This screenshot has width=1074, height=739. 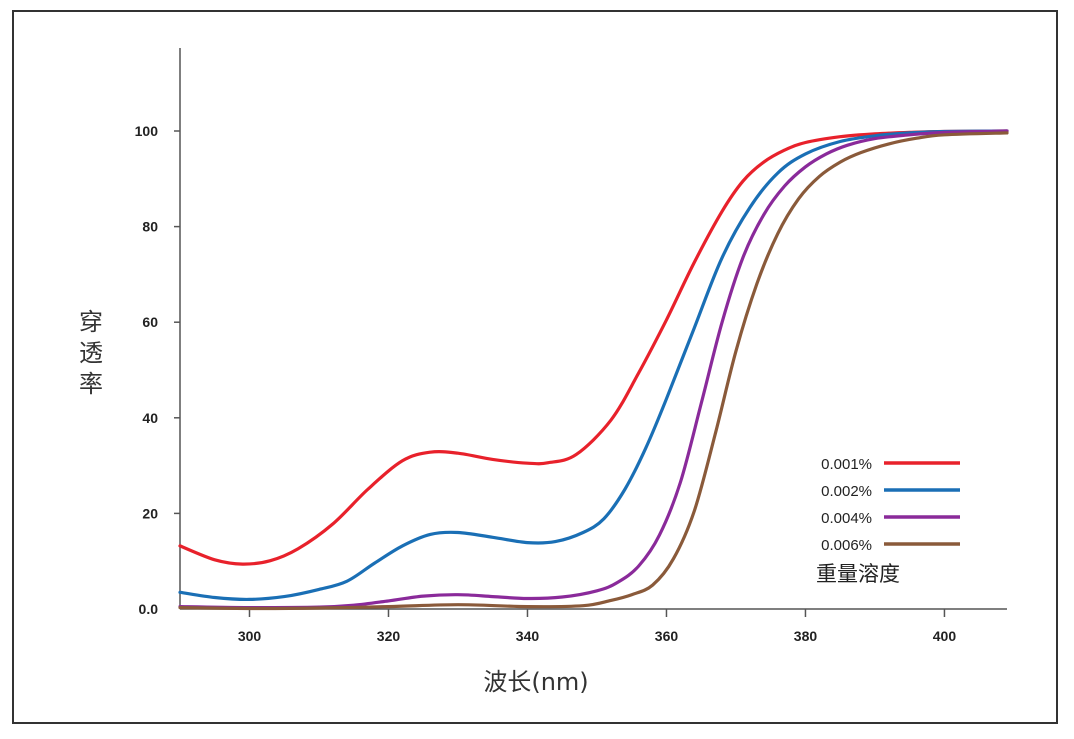 What do you see at coordinates (150, 322) in the screenshot?
I see `y-tick-label: 60` at bounding box center [150, 322].